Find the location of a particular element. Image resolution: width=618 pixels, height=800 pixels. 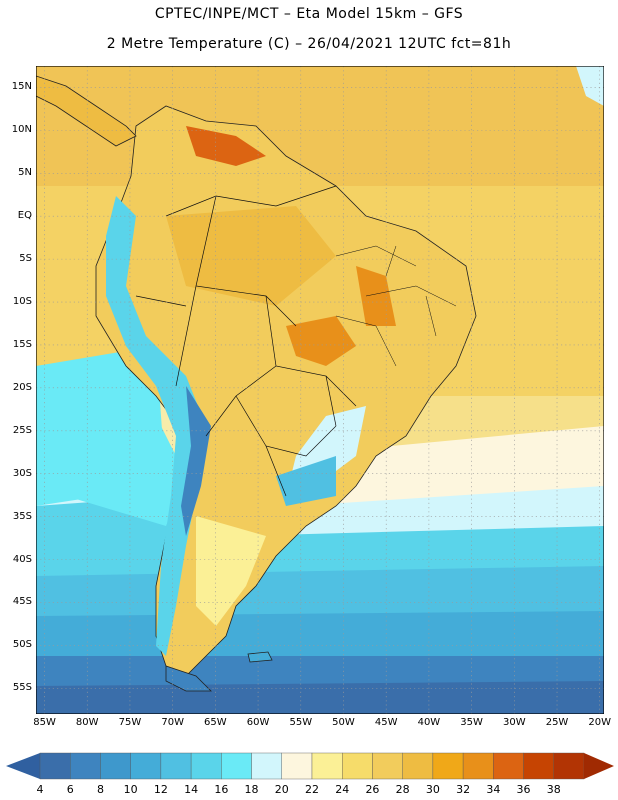

lon-tick-label: 35W is located at coordinates (471, 722).